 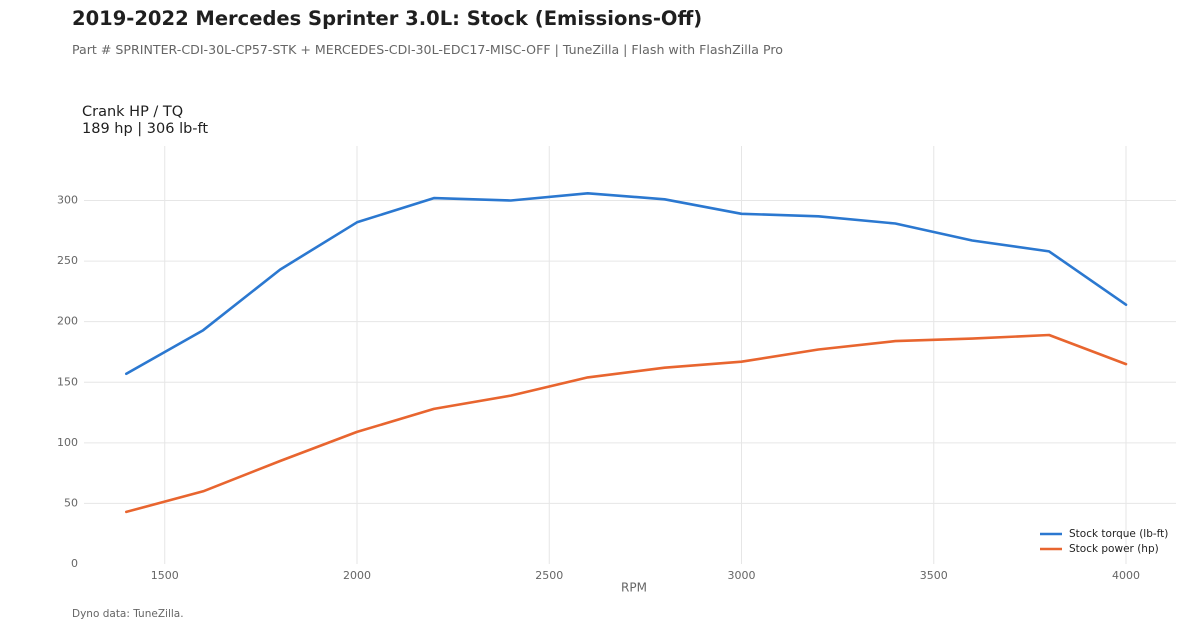 What do you see at coordinates (128, 614) in the screenshot?
I see `footer-source: Dyno data: TuneZilla.` at bounding box center [128, 614].